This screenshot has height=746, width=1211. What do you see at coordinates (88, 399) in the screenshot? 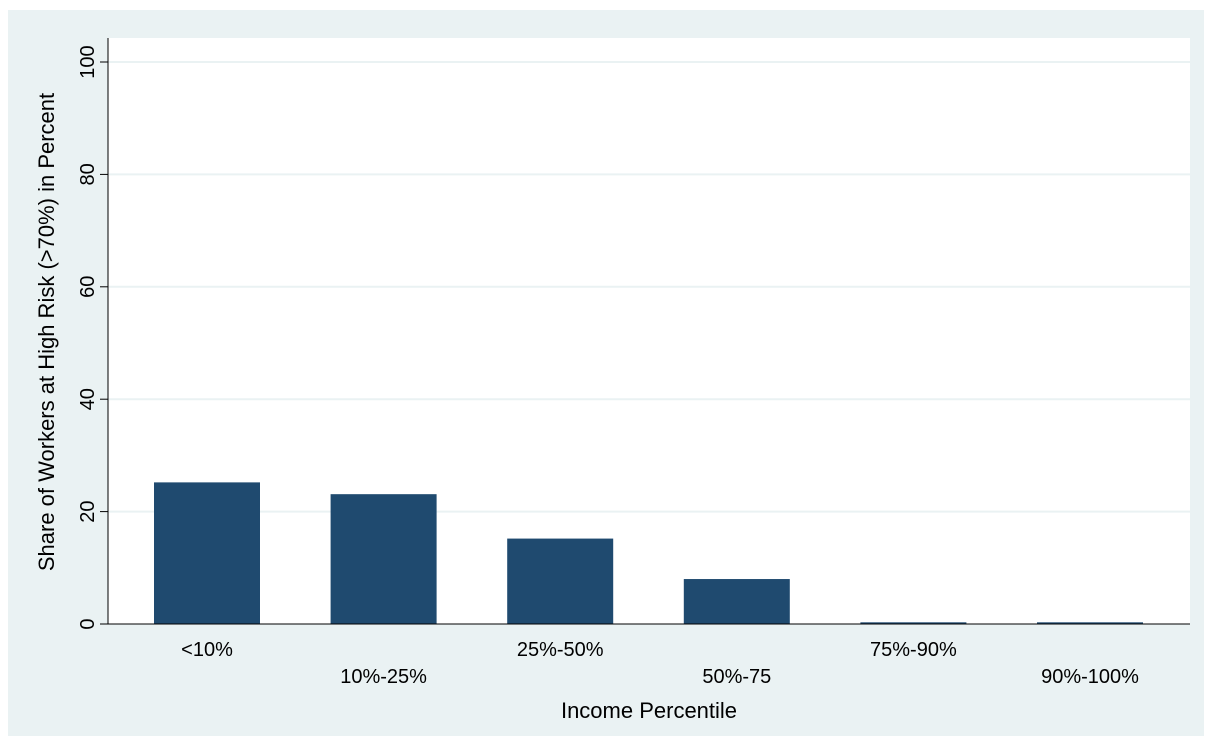
I see `y-tick-label: 40` at bounding box center [88, 399].